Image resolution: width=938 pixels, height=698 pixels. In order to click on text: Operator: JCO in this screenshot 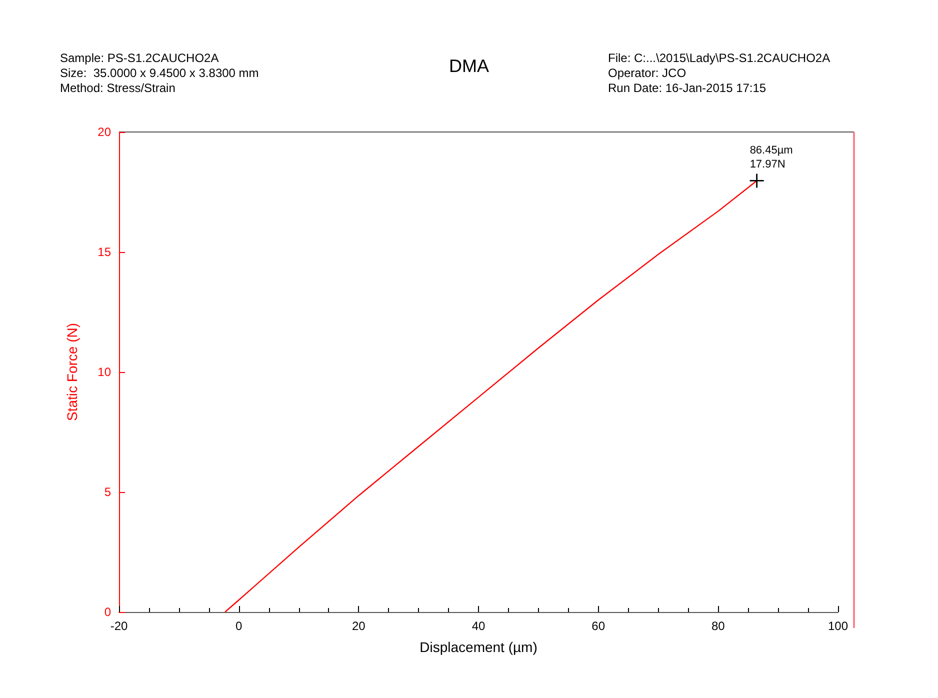, I will do `click(647, 73)`.